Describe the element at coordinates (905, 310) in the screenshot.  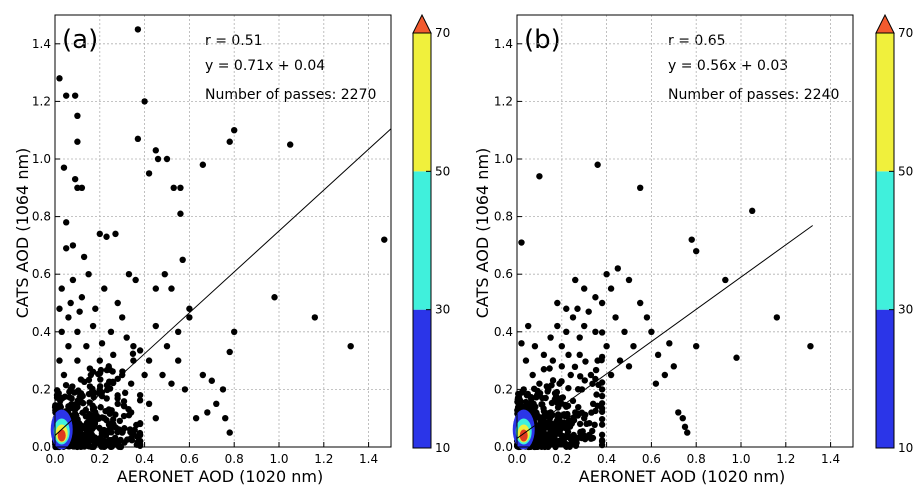
I see `colorbar-tick-label: 30` at that location.